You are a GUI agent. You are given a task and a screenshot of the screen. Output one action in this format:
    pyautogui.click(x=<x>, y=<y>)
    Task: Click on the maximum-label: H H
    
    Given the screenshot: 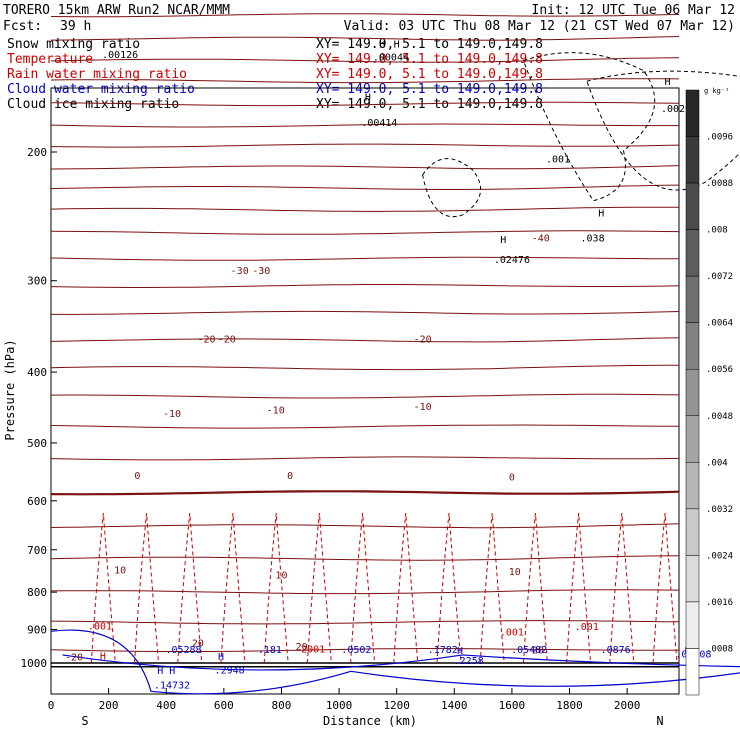 What is the action you would take?
    pyautogui.click(x=166, y=671)
    